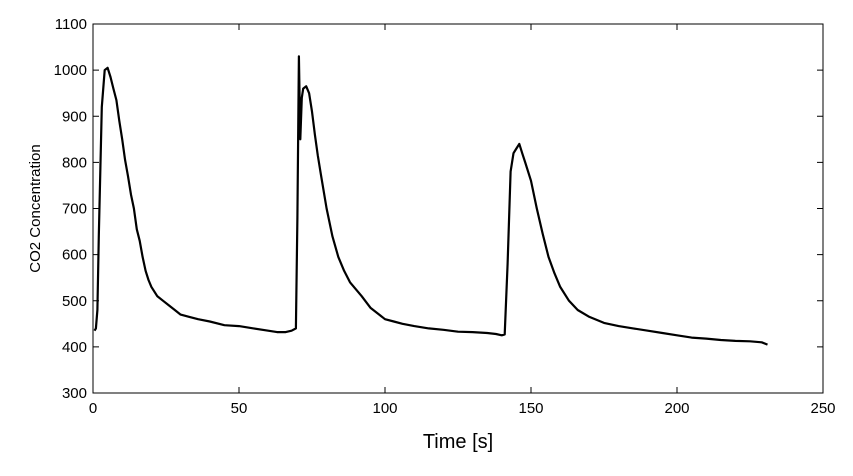 Image resolution: width=853 pixels, height=476 pixels. I want to click on x-tick-label: 200, so click(676, 408).